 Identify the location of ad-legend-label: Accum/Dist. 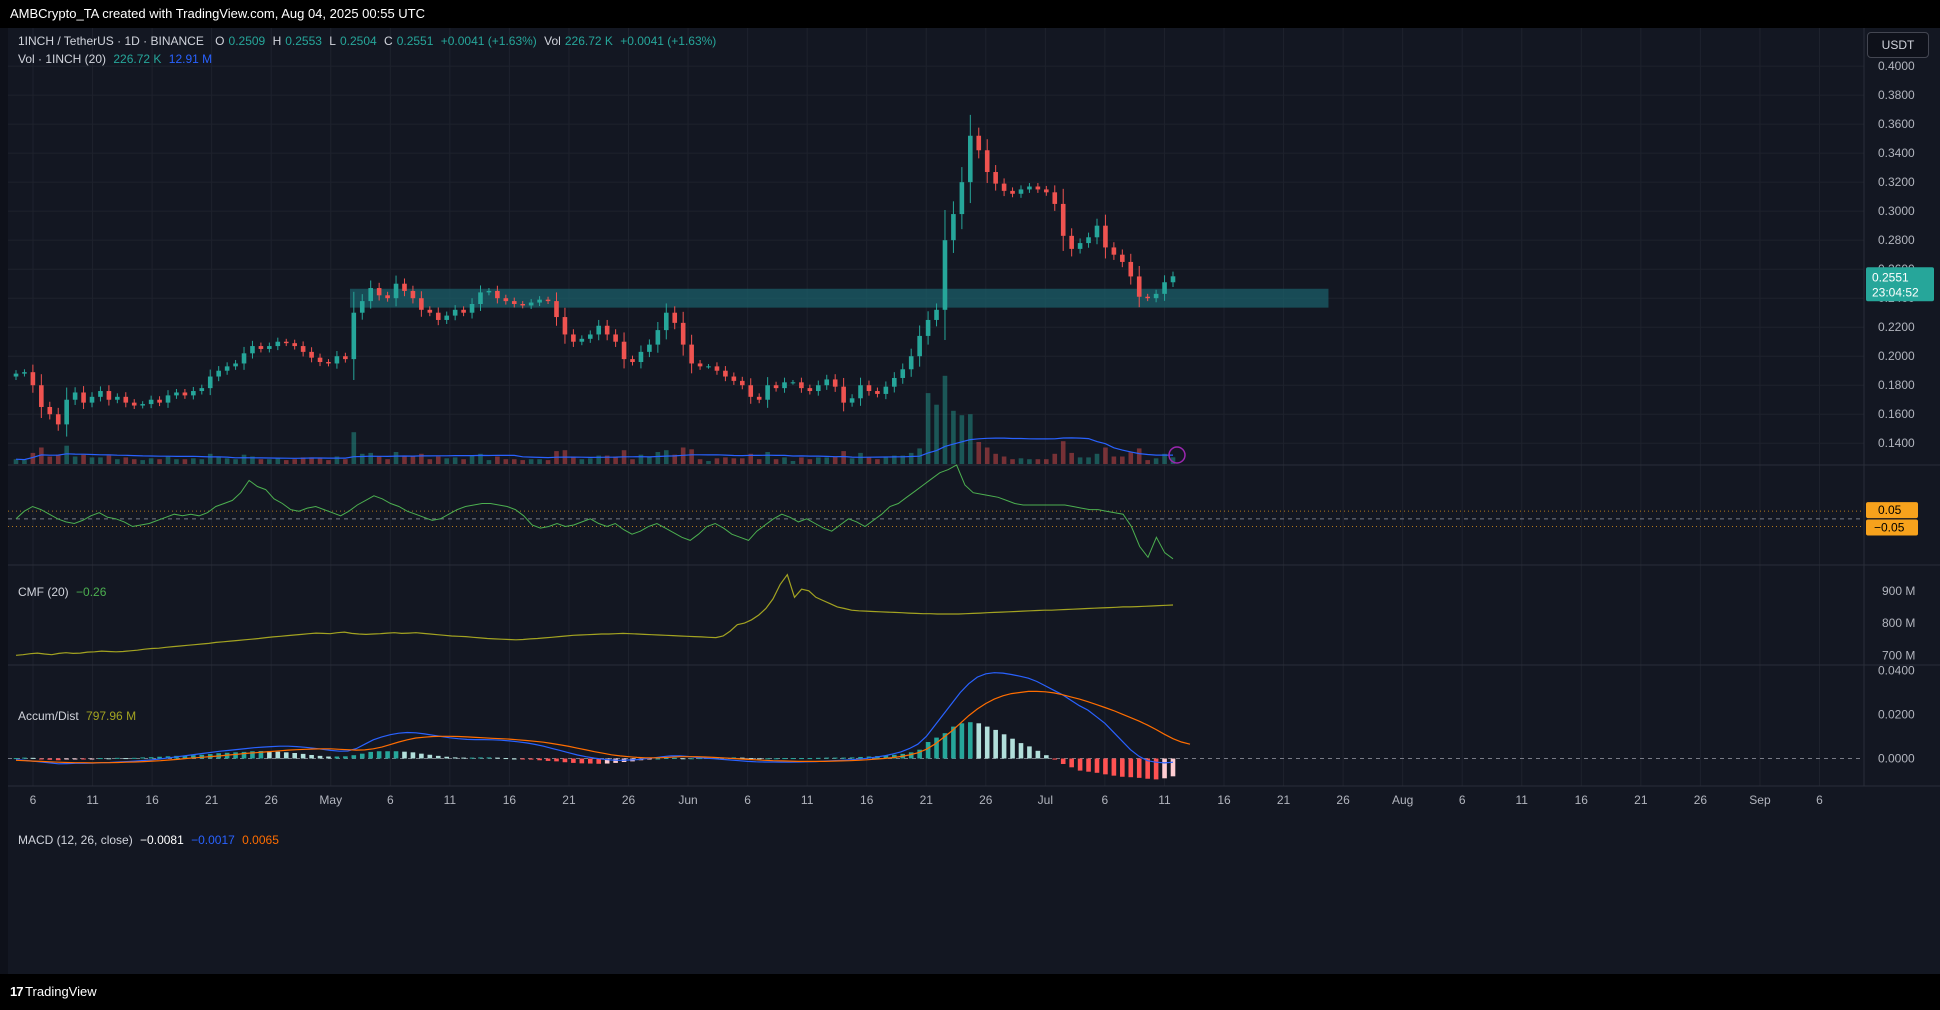
(48, 716).